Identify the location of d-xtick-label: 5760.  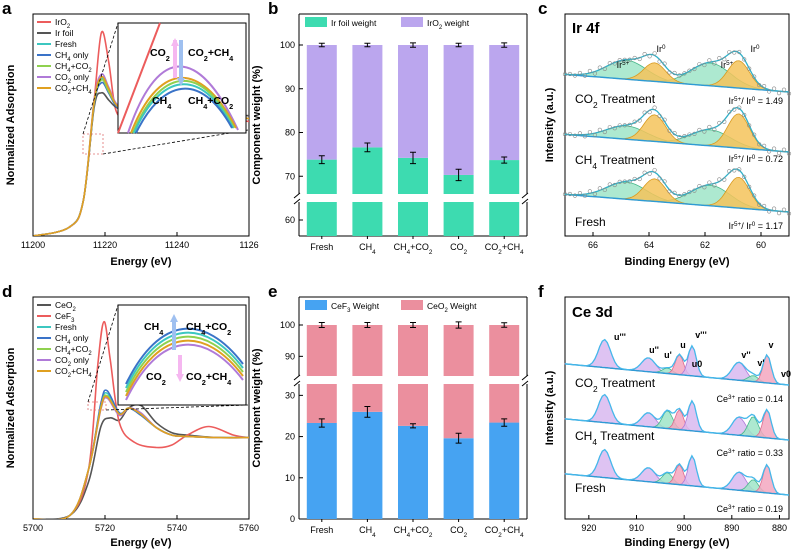
(249, 528).